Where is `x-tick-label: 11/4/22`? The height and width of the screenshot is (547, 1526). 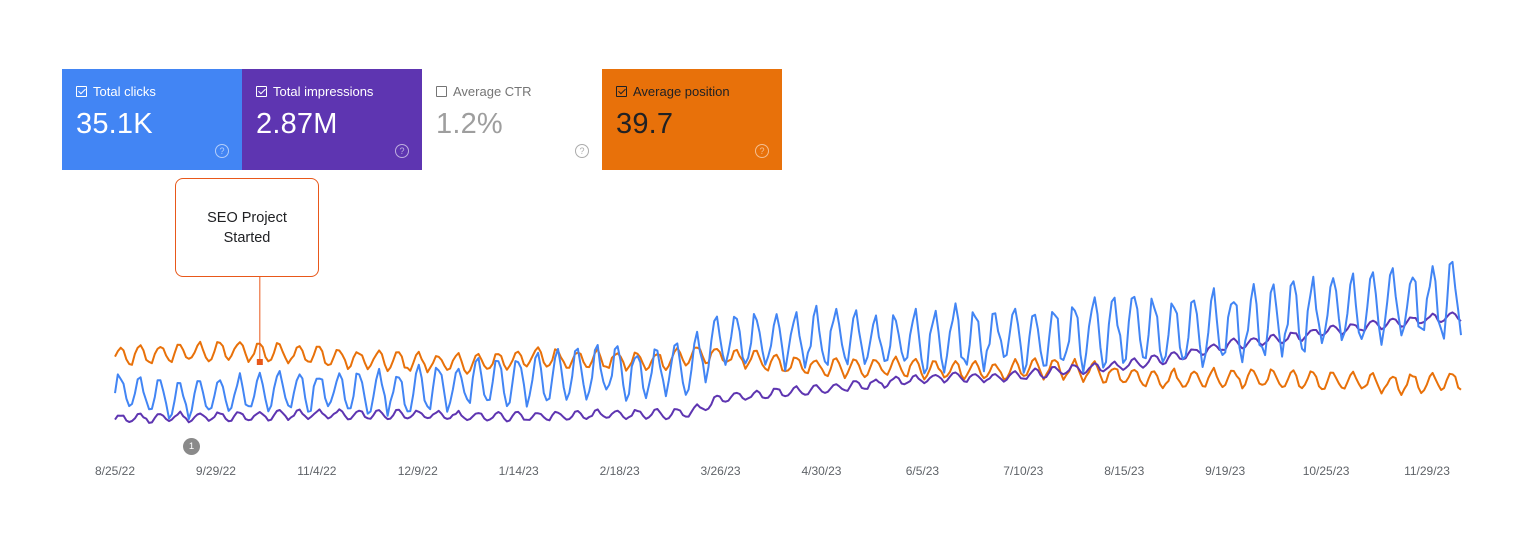
x-tick-label: 11/4/22 is located at coordinates (316, 471).